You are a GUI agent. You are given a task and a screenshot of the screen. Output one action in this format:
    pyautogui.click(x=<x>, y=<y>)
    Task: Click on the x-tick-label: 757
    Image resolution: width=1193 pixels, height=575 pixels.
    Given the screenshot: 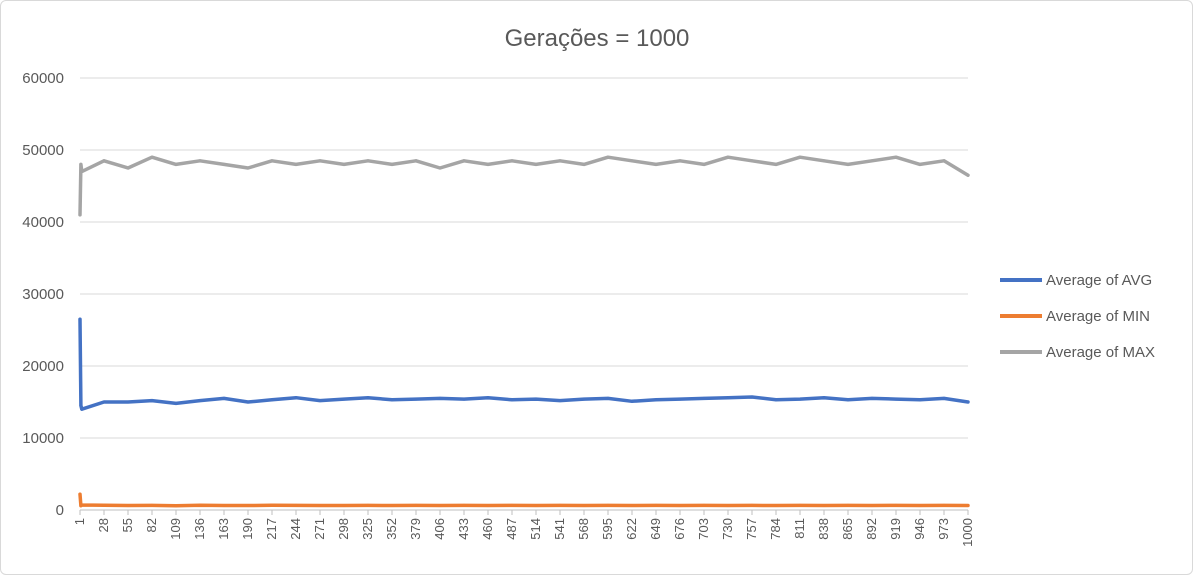 What is the action you would take?
    pyautogui.click(x=751, y=529)
    